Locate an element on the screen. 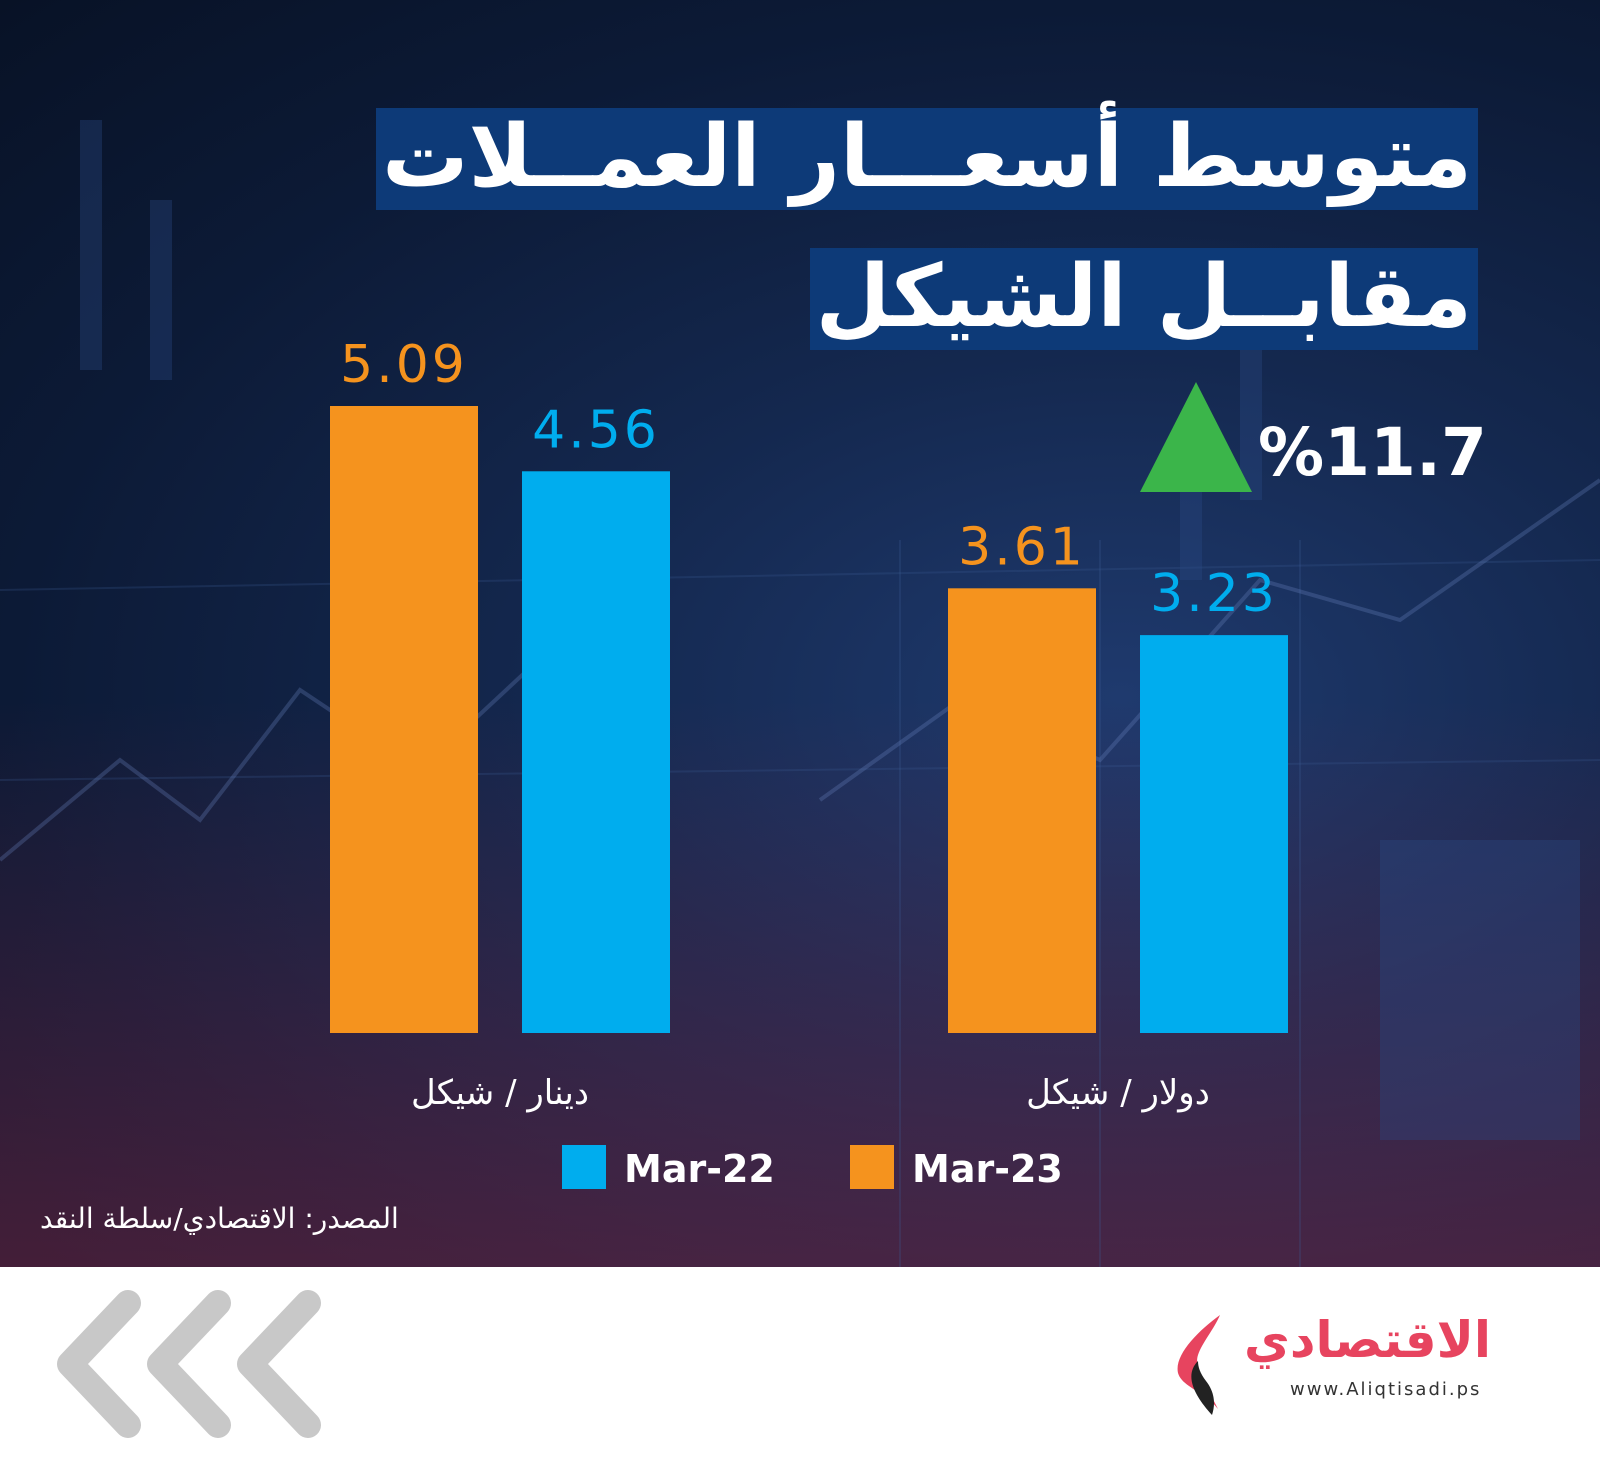 Image resolution: width=1600 pixels, height=1462 pixels. logo-url: www.Aliqtisadi.ps is located at coordinates (1386, 1389).